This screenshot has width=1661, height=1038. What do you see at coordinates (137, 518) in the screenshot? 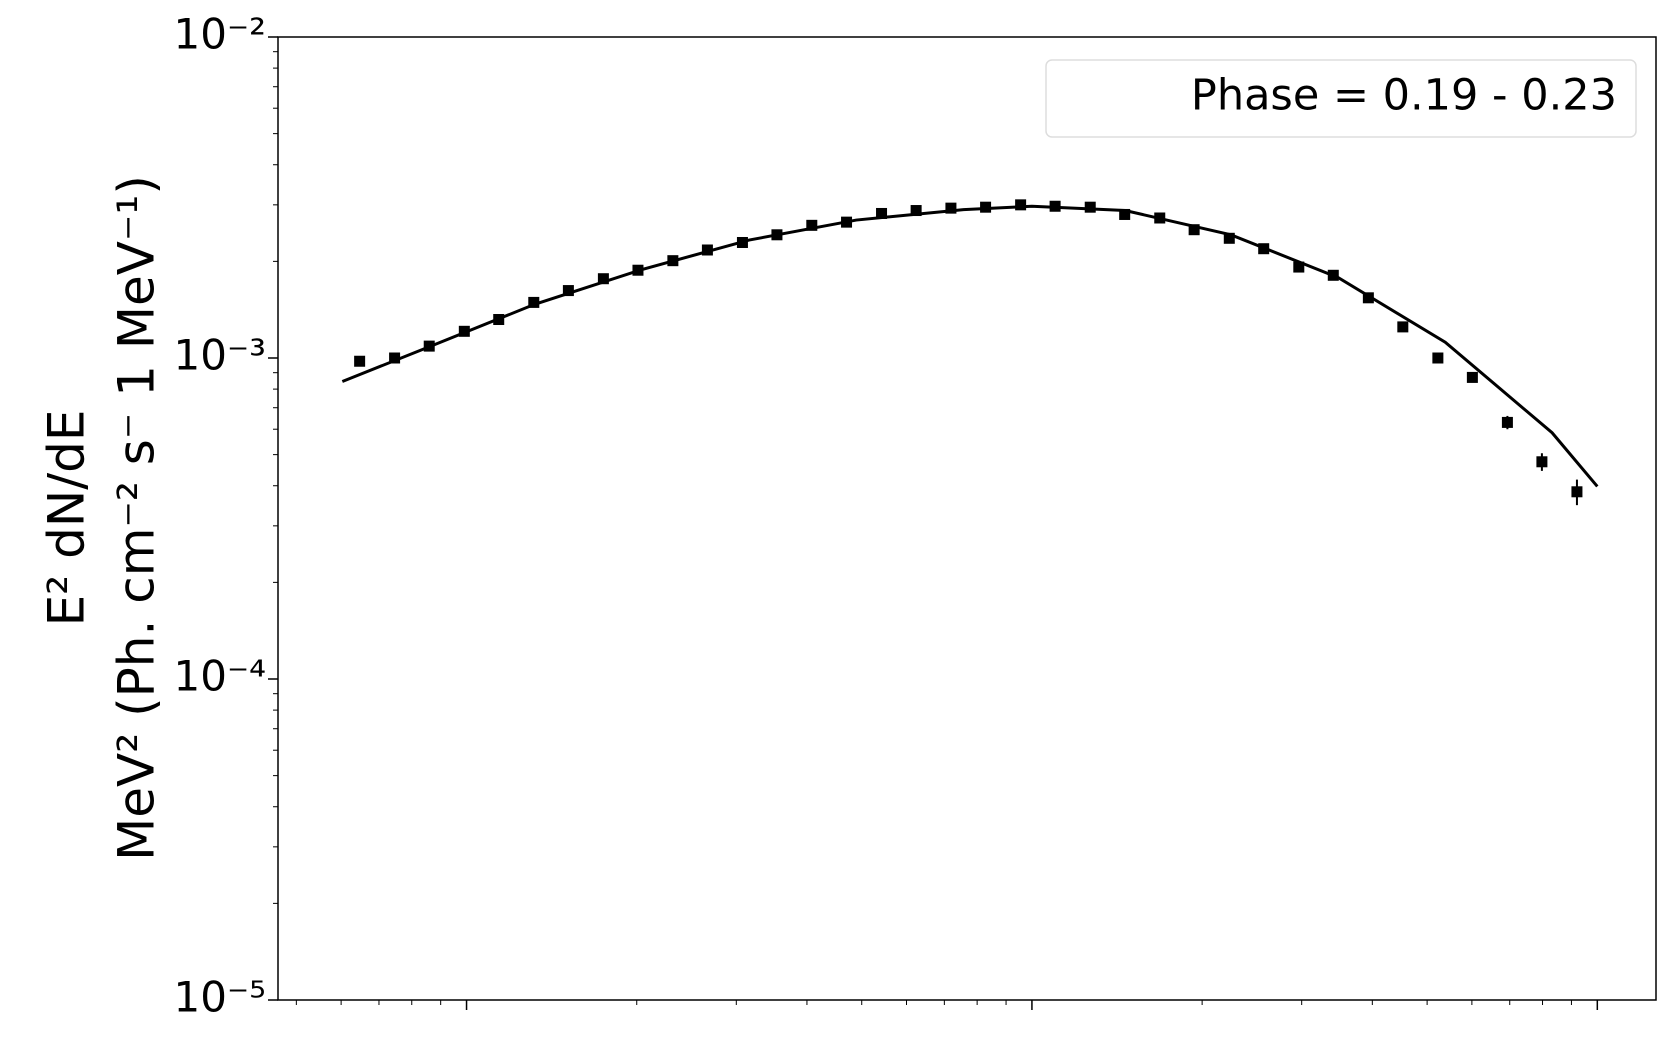
I see `y-axis-label: MeV² (Ph. cm⁻² s⁻ 1 MeV⁻¹)` at bounding box center [137, 518].